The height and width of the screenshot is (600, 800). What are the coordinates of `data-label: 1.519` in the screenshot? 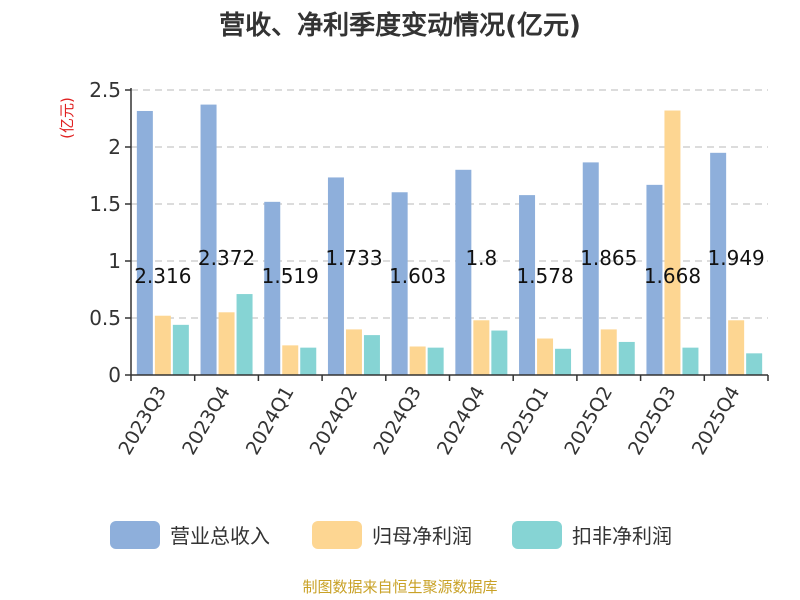 It's located at (290, 276).